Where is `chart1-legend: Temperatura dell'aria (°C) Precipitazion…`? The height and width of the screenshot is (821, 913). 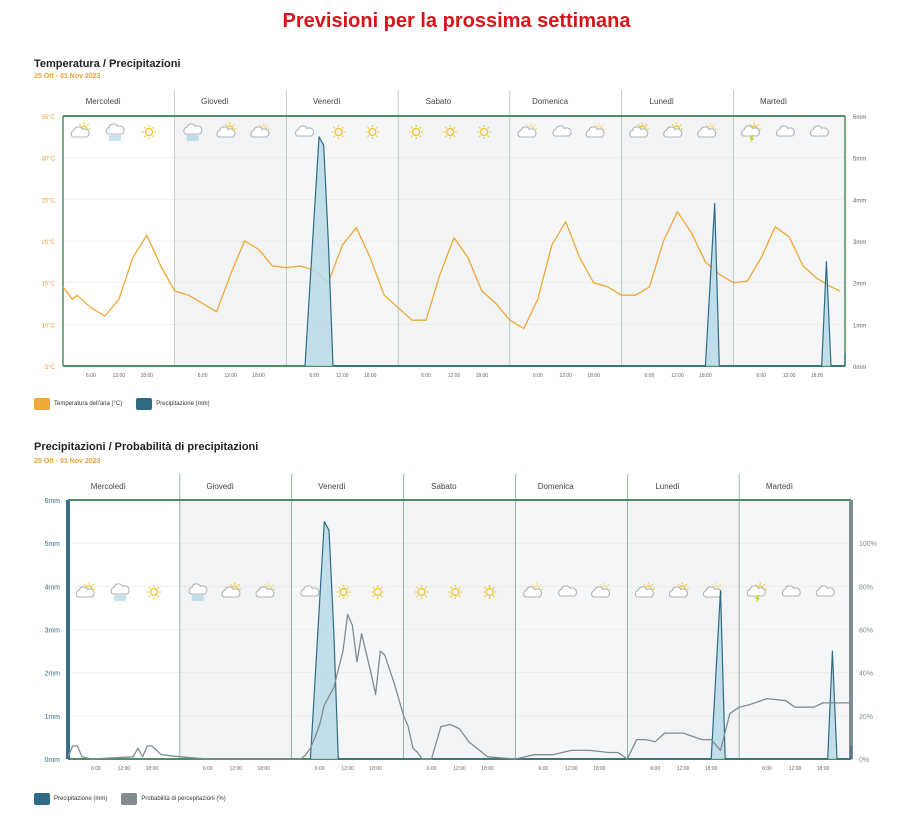 chart1-legend: Temperatura dell'aria (°C) Precipitazion… is located at coordinates (129, 404).